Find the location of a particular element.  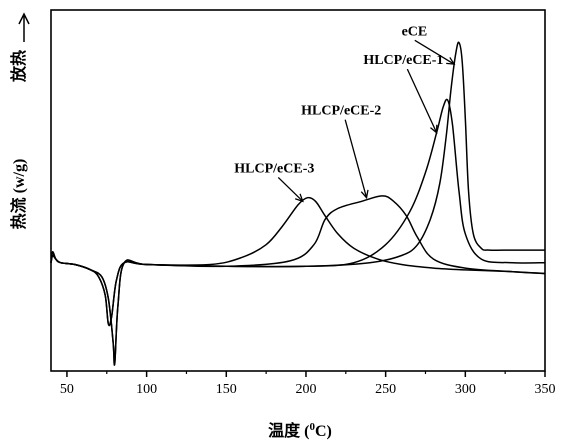

y-axis-title: 热流 (w/g) is located at coordinates (18, 194).